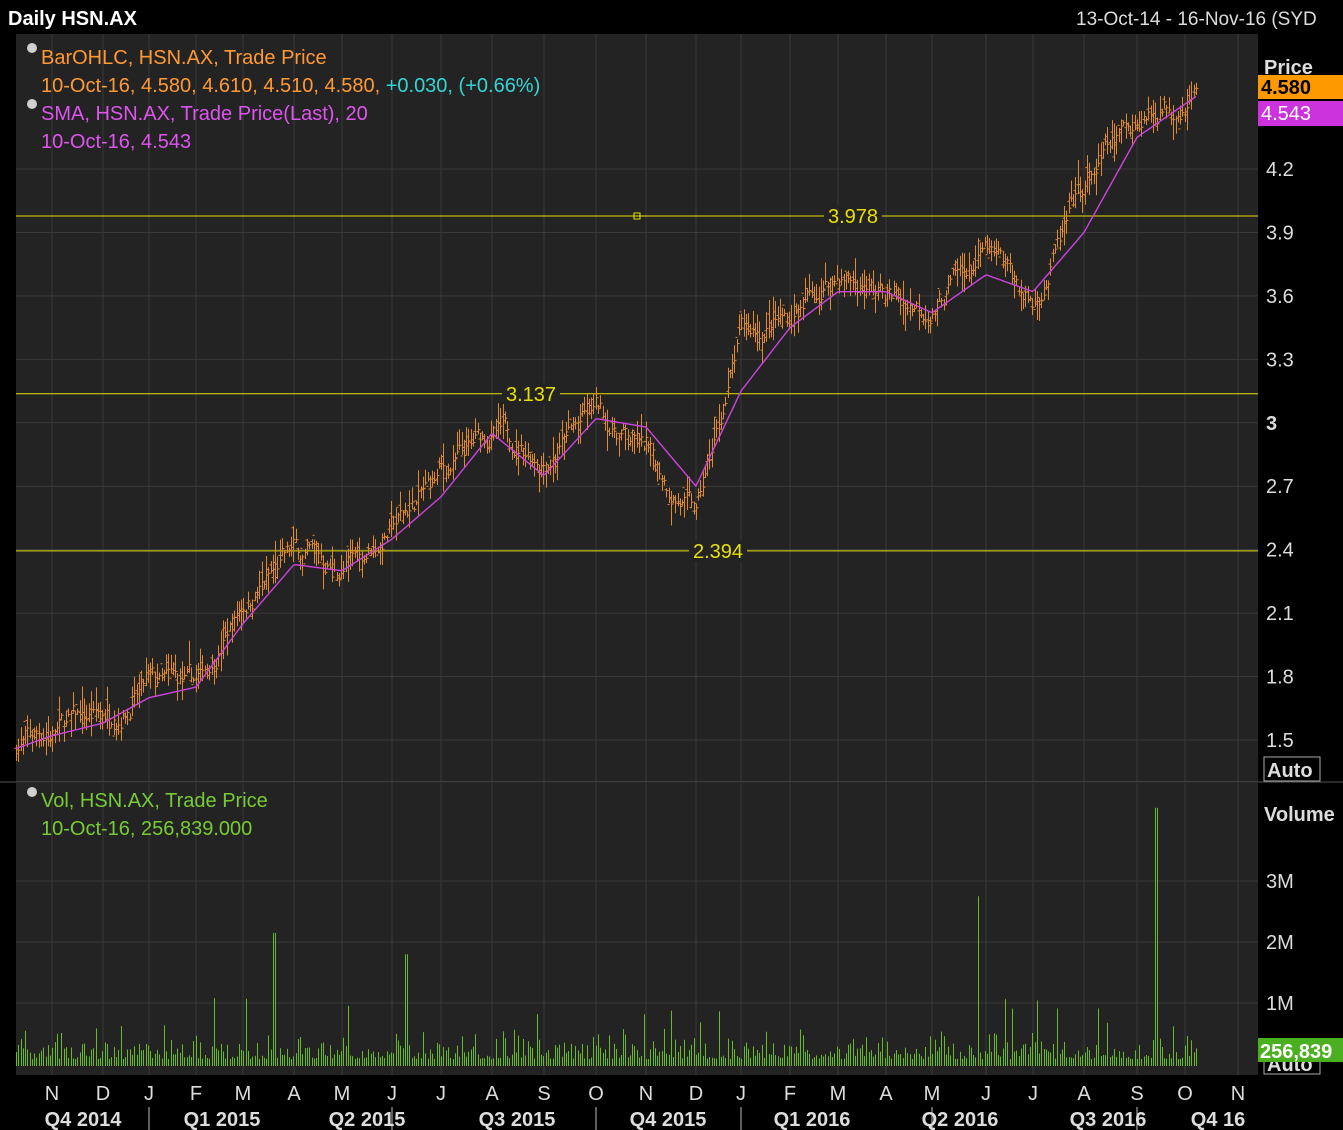 This screenshot has width=1343, height=1130. Describe the element at coordinates (204, 114) in the screenshot. I see `sma-legend-name: SMA, HSN.AX, Trade Price(Last), 20` at that location.